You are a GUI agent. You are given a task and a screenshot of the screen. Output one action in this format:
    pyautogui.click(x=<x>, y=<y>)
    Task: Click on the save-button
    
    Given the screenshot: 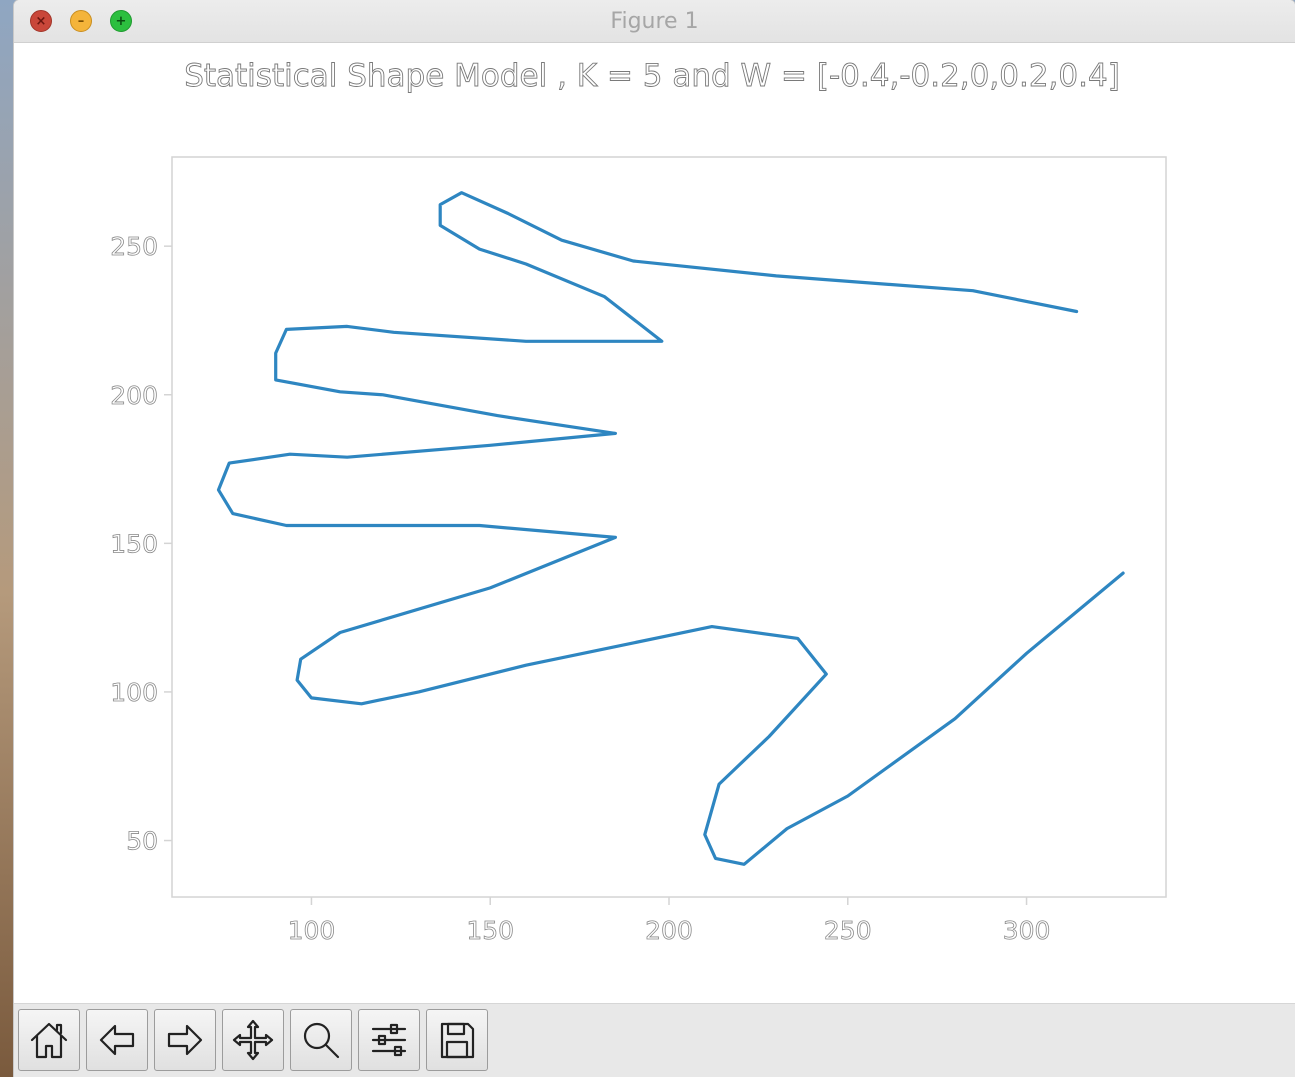 What is the action you would take?
    pyautogui.click(x=457, y=1040)
    